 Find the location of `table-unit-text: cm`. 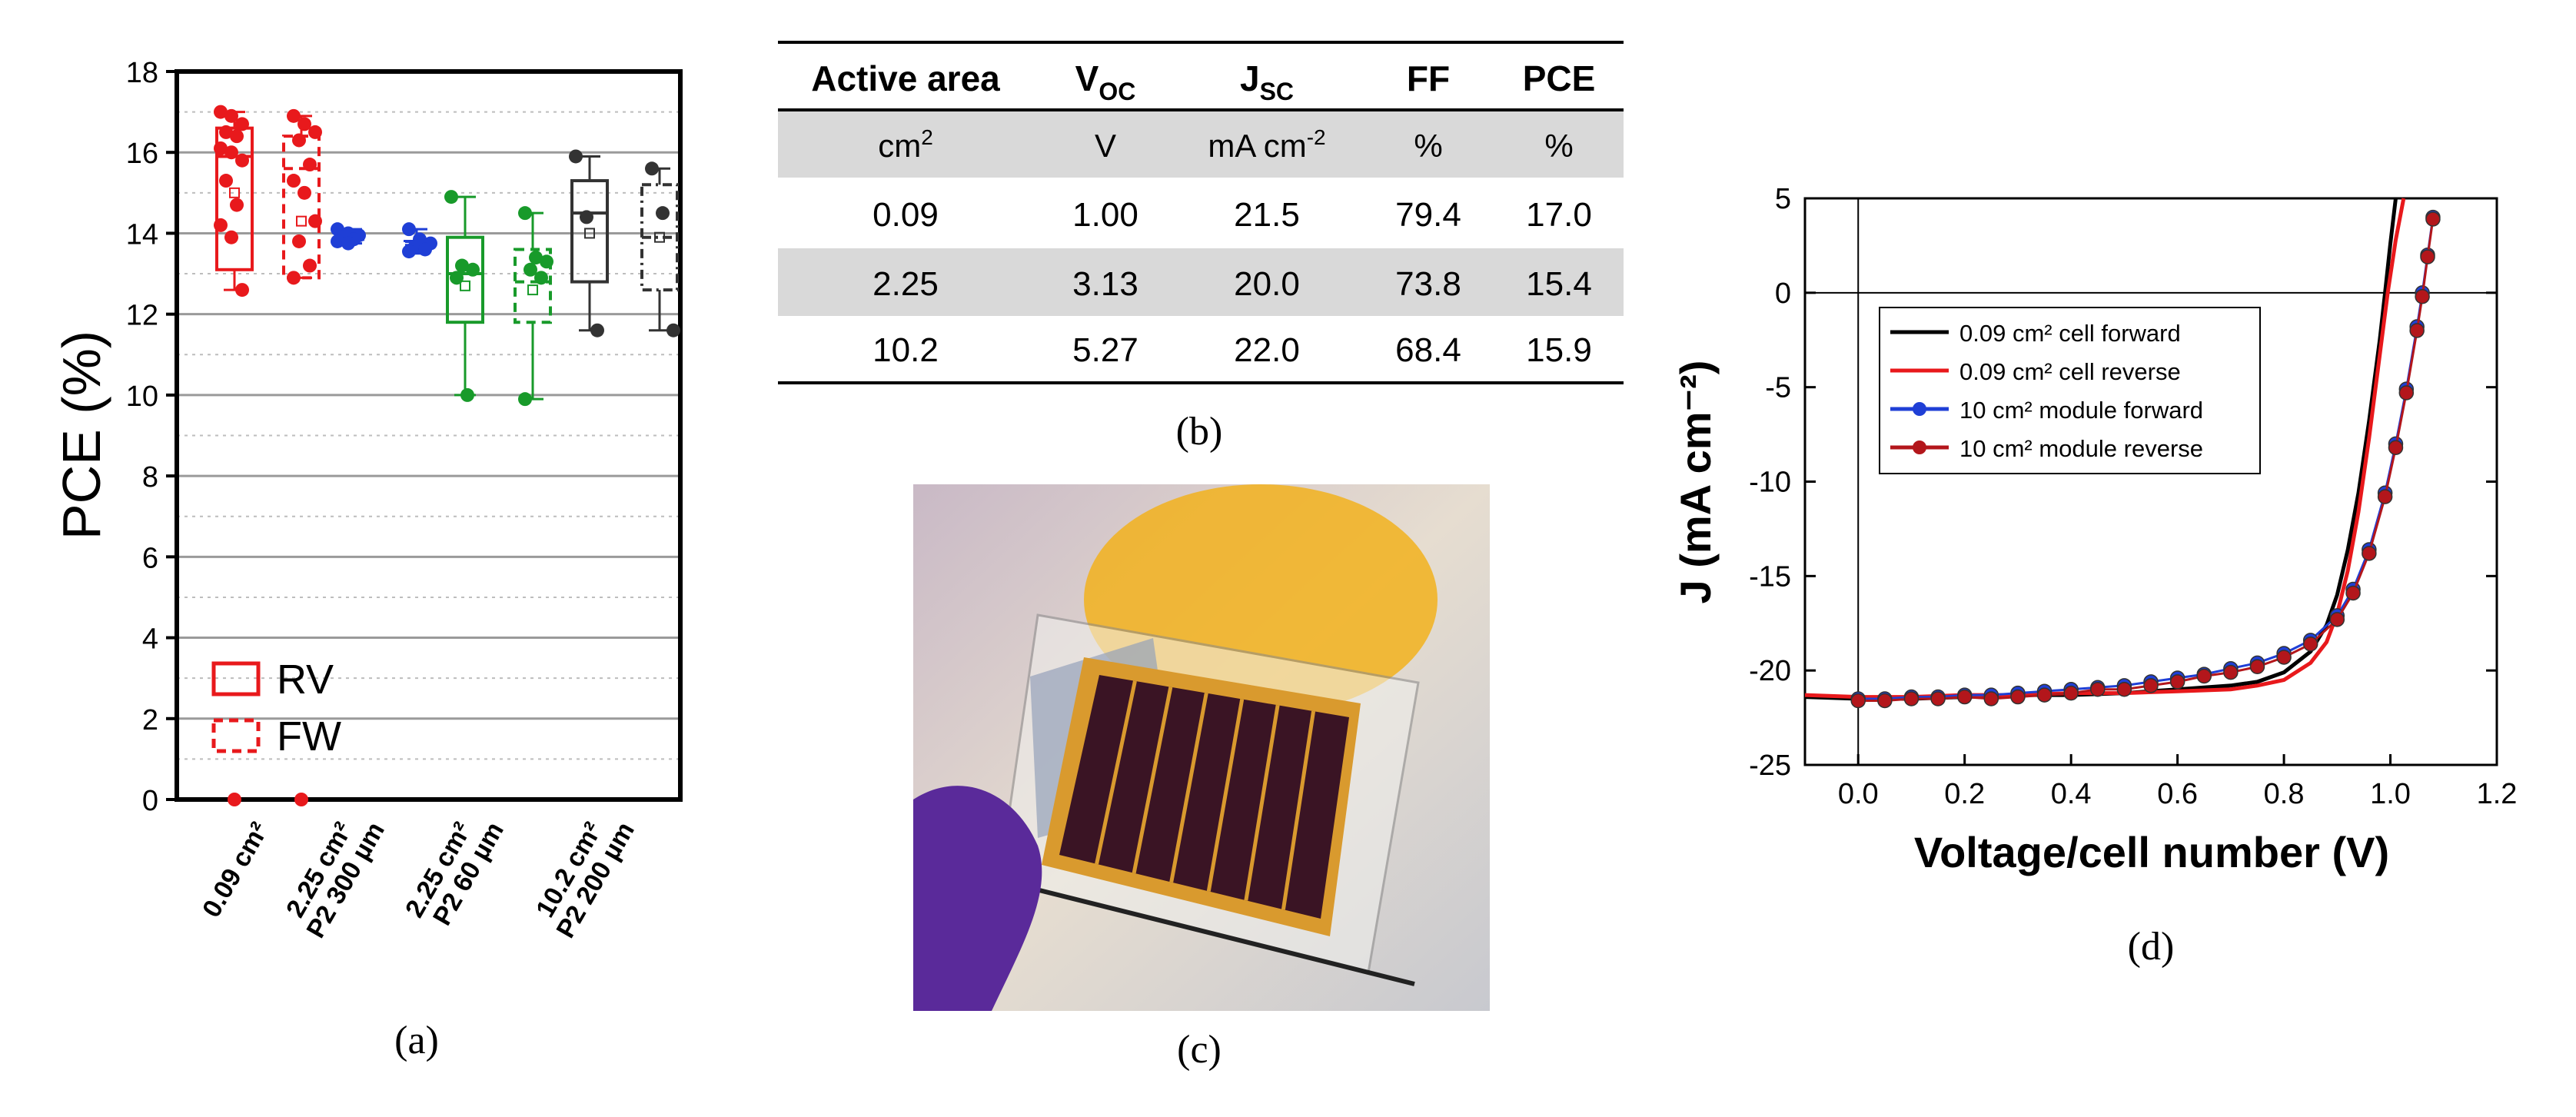

table-unit-text: cm is located at coordinates (899, 146).